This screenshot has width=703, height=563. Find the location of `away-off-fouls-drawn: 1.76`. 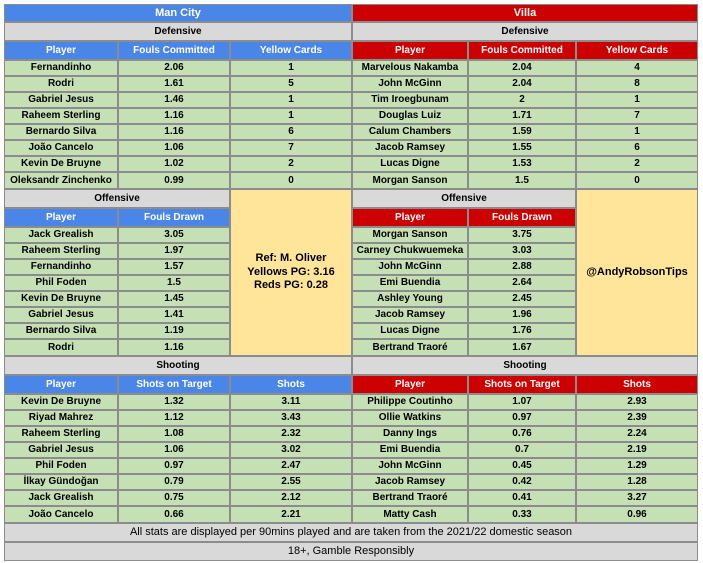

away-off-fouls-drawn: 1.76 is located at coordinates (522, 331).